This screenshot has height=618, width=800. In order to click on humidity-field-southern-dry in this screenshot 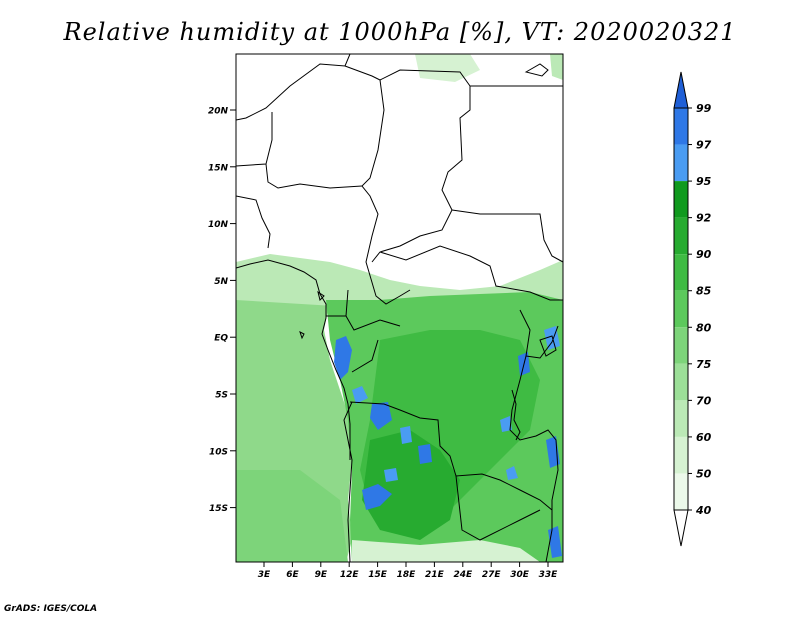, I will do `click(446, 551)`.